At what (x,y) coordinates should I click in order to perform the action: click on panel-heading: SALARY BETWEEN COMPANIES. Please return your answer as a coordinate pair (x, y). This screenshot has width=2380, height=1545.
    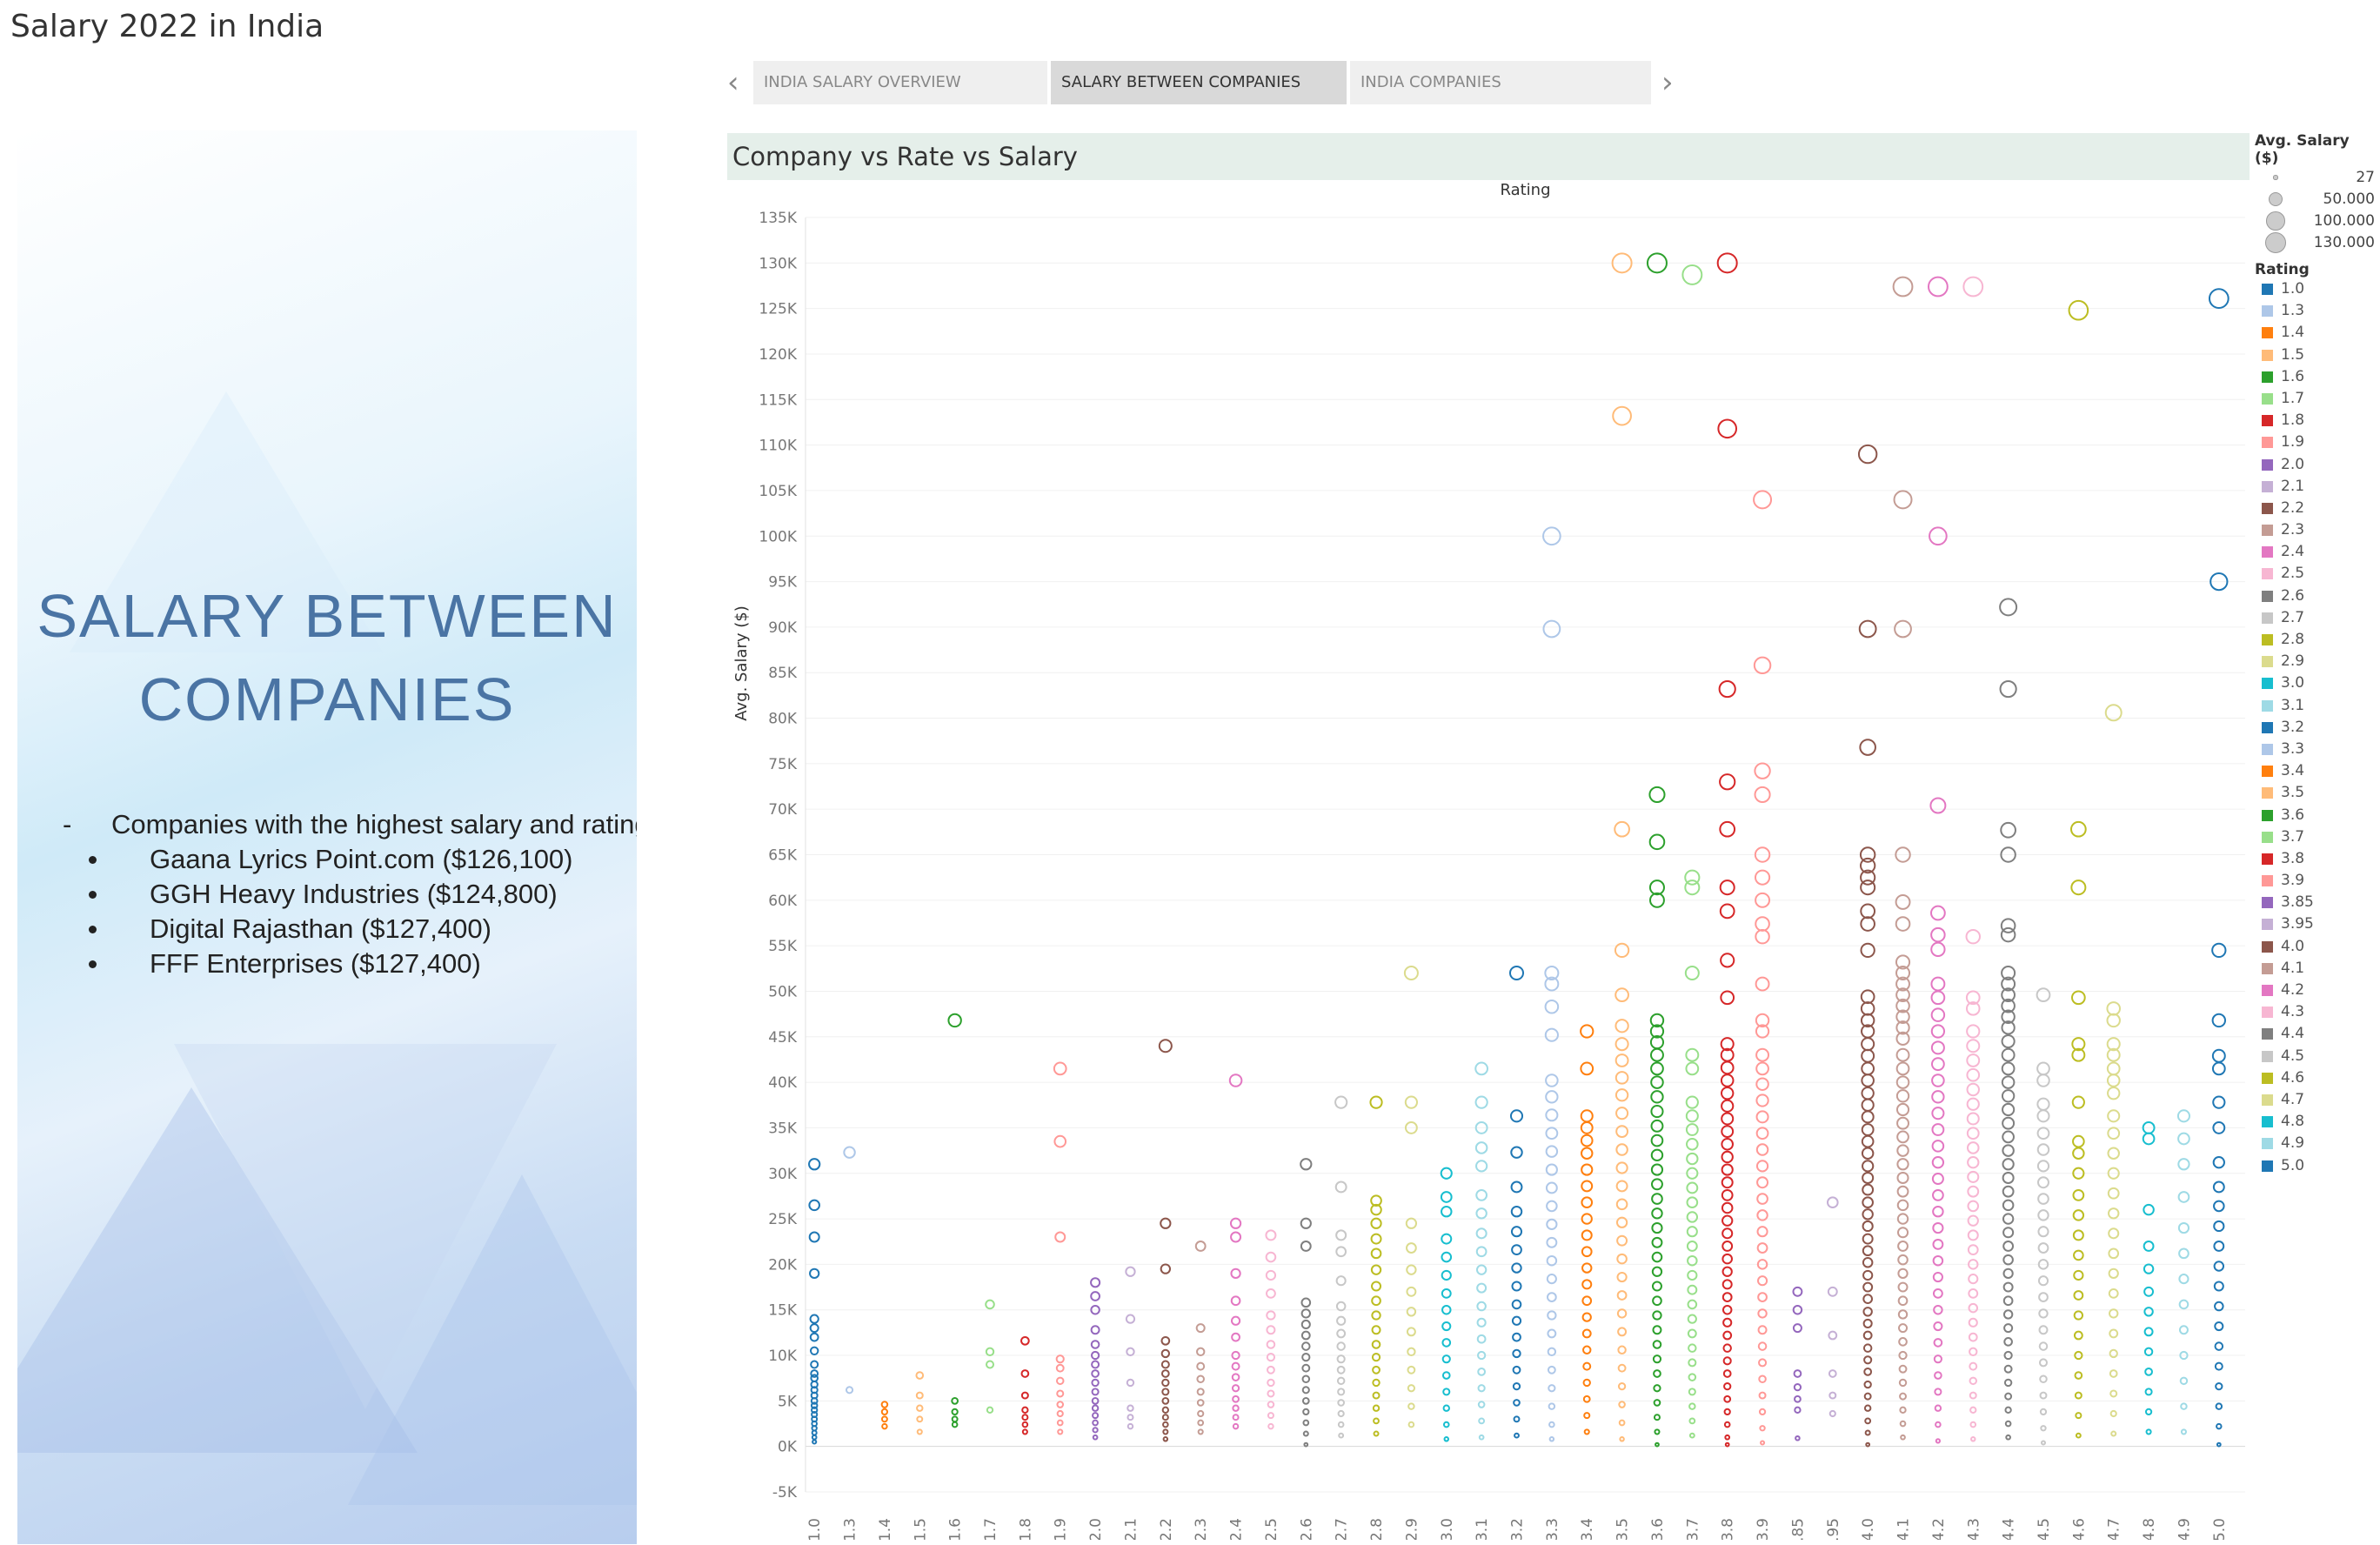
    Looking at the image, I should click on (327, 657).